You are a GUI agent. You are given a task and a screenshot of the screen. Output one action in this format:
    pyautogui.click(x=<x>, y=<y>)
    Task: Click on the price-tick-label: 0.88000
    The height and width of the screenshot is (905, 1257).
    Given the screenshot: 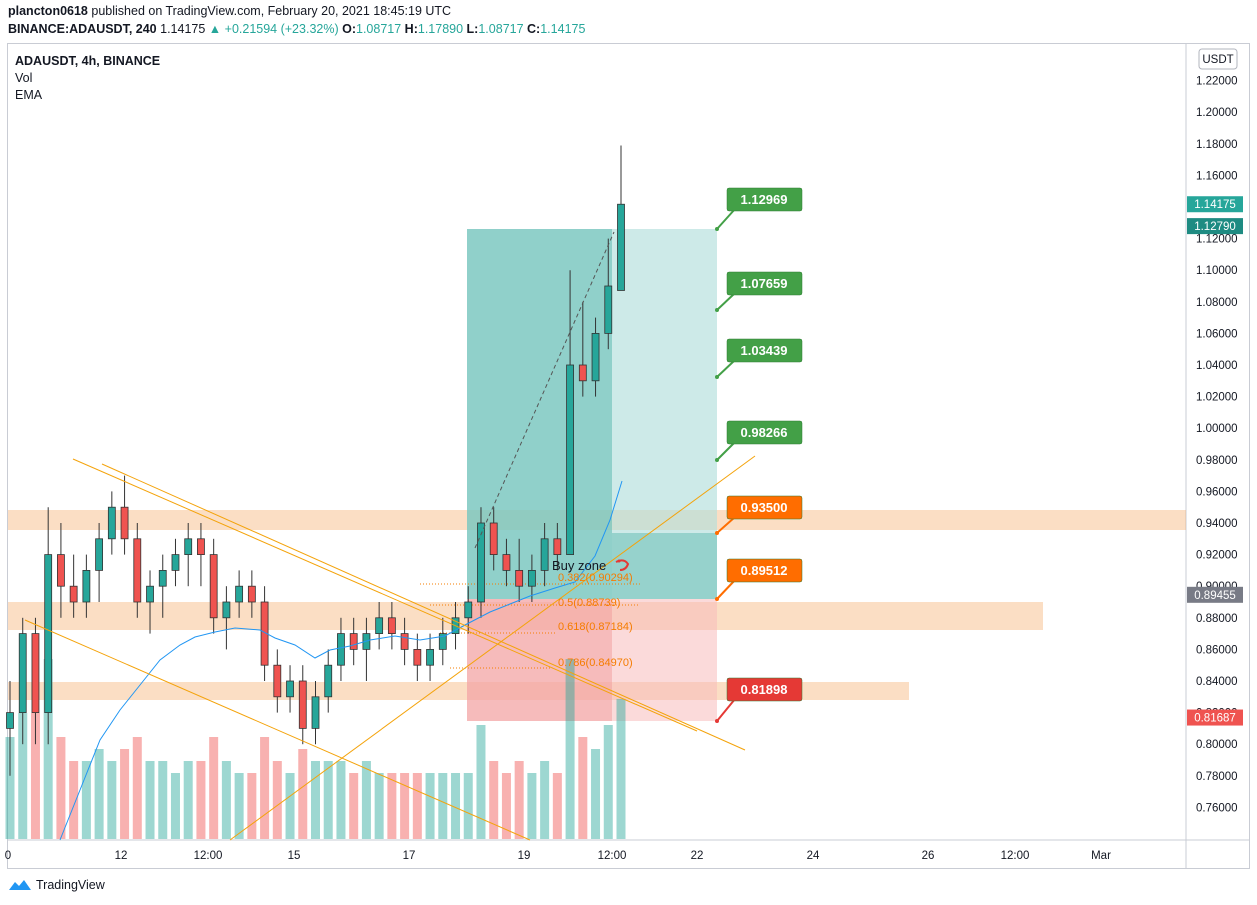 What is the action you would take?
    pyautogui.click(x=1217, y=619)
    